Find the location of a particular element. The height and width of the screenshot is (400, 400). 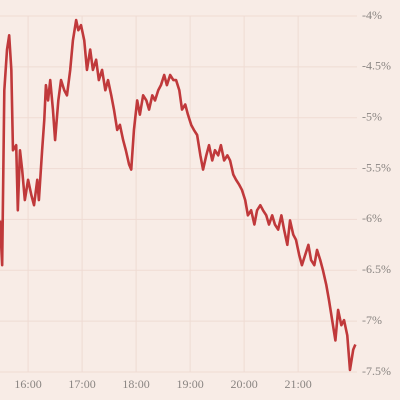

y-tick-label: -7% is located at coordinates (372, 320).